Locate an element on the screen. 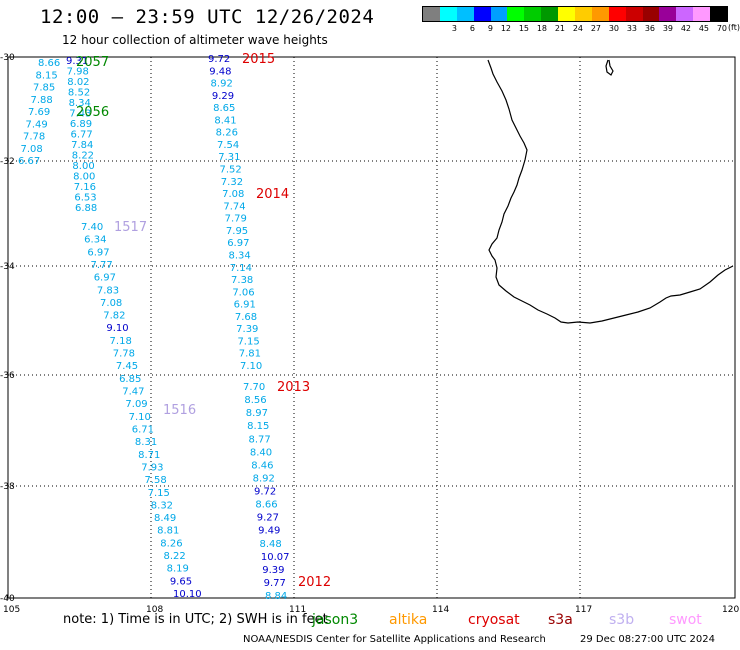 Image resolution: width=740 pixels, height=650 pixels. wave-height-value: 6.88 is located at coordinates (86, 208).